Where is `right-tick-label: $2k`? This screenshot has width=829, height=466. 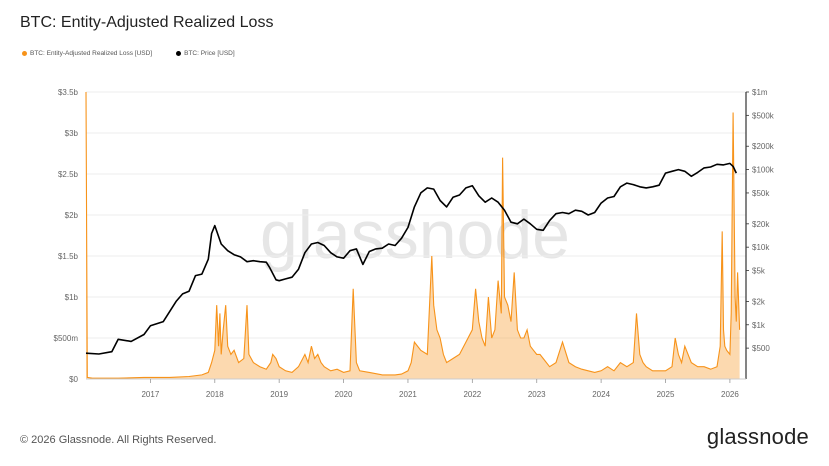 right-tick-label: $2k is located at coordinates (759, 301).